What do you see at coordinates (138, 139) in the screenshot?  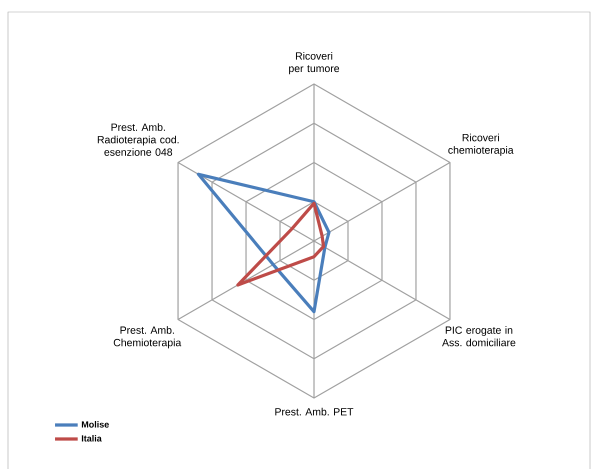 I see `spoke-label: Prest. Amb. Radioterapia cod. esenzione 048` at bounding box center [138, 139].